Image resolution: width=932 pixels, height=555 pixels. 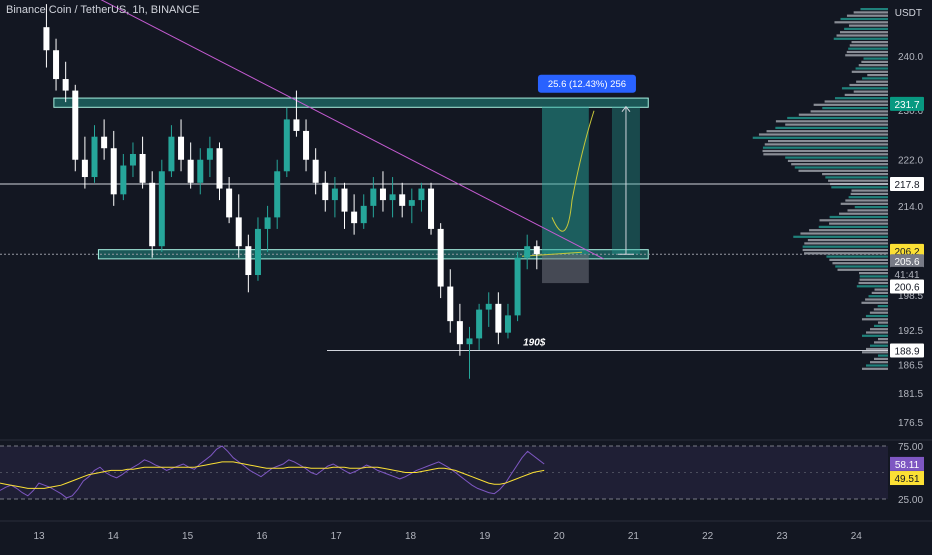 I want to click on rsi-tick: 25.00, so click(x=910, y=500).